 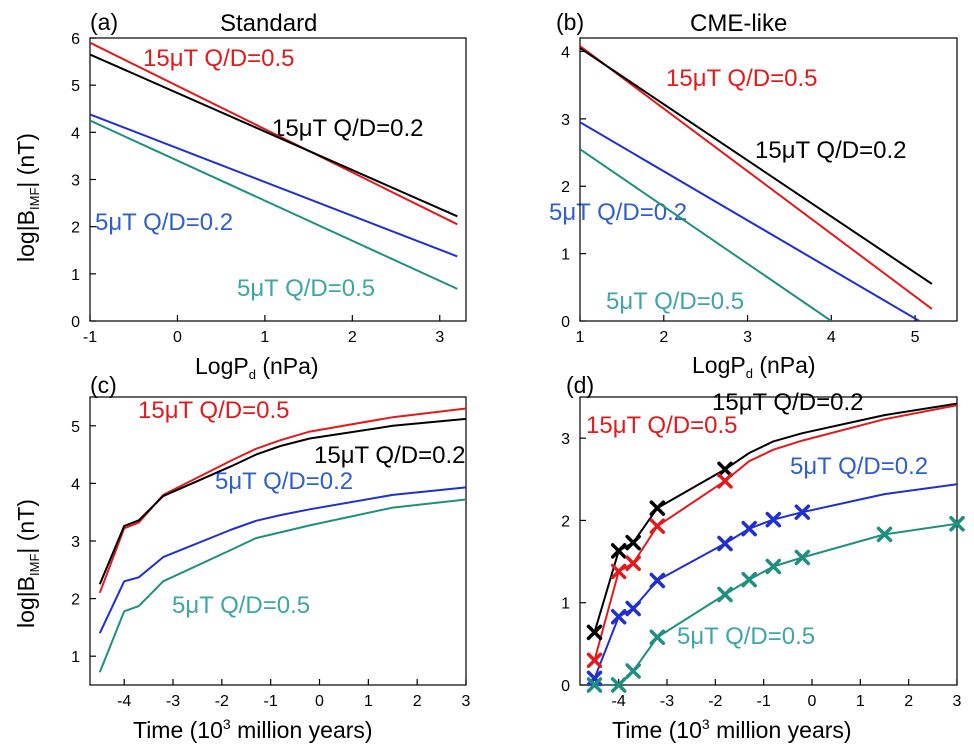 I want to click on panel-b-x-axis-label: LogPd (nPa), so click(x=754, y=366).